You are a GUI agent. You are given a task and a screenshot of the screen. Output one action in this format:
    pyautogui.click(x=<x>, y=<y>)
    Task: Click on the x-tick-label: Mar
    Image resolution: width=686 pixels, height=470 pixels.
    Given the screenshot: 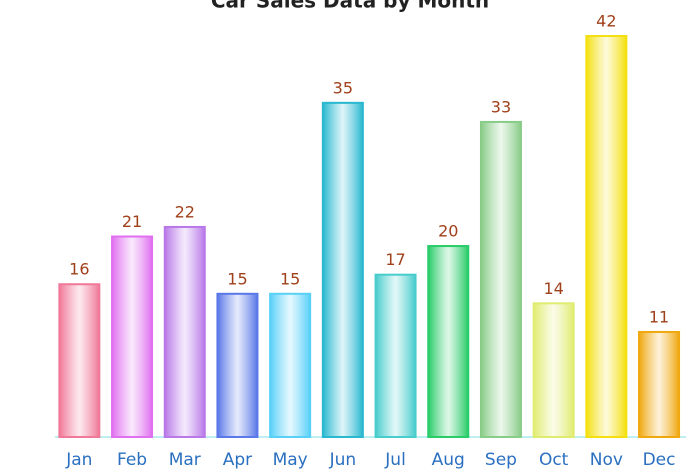 What is the action you would take?
    pyautogui.click(x=185, y=460)
    